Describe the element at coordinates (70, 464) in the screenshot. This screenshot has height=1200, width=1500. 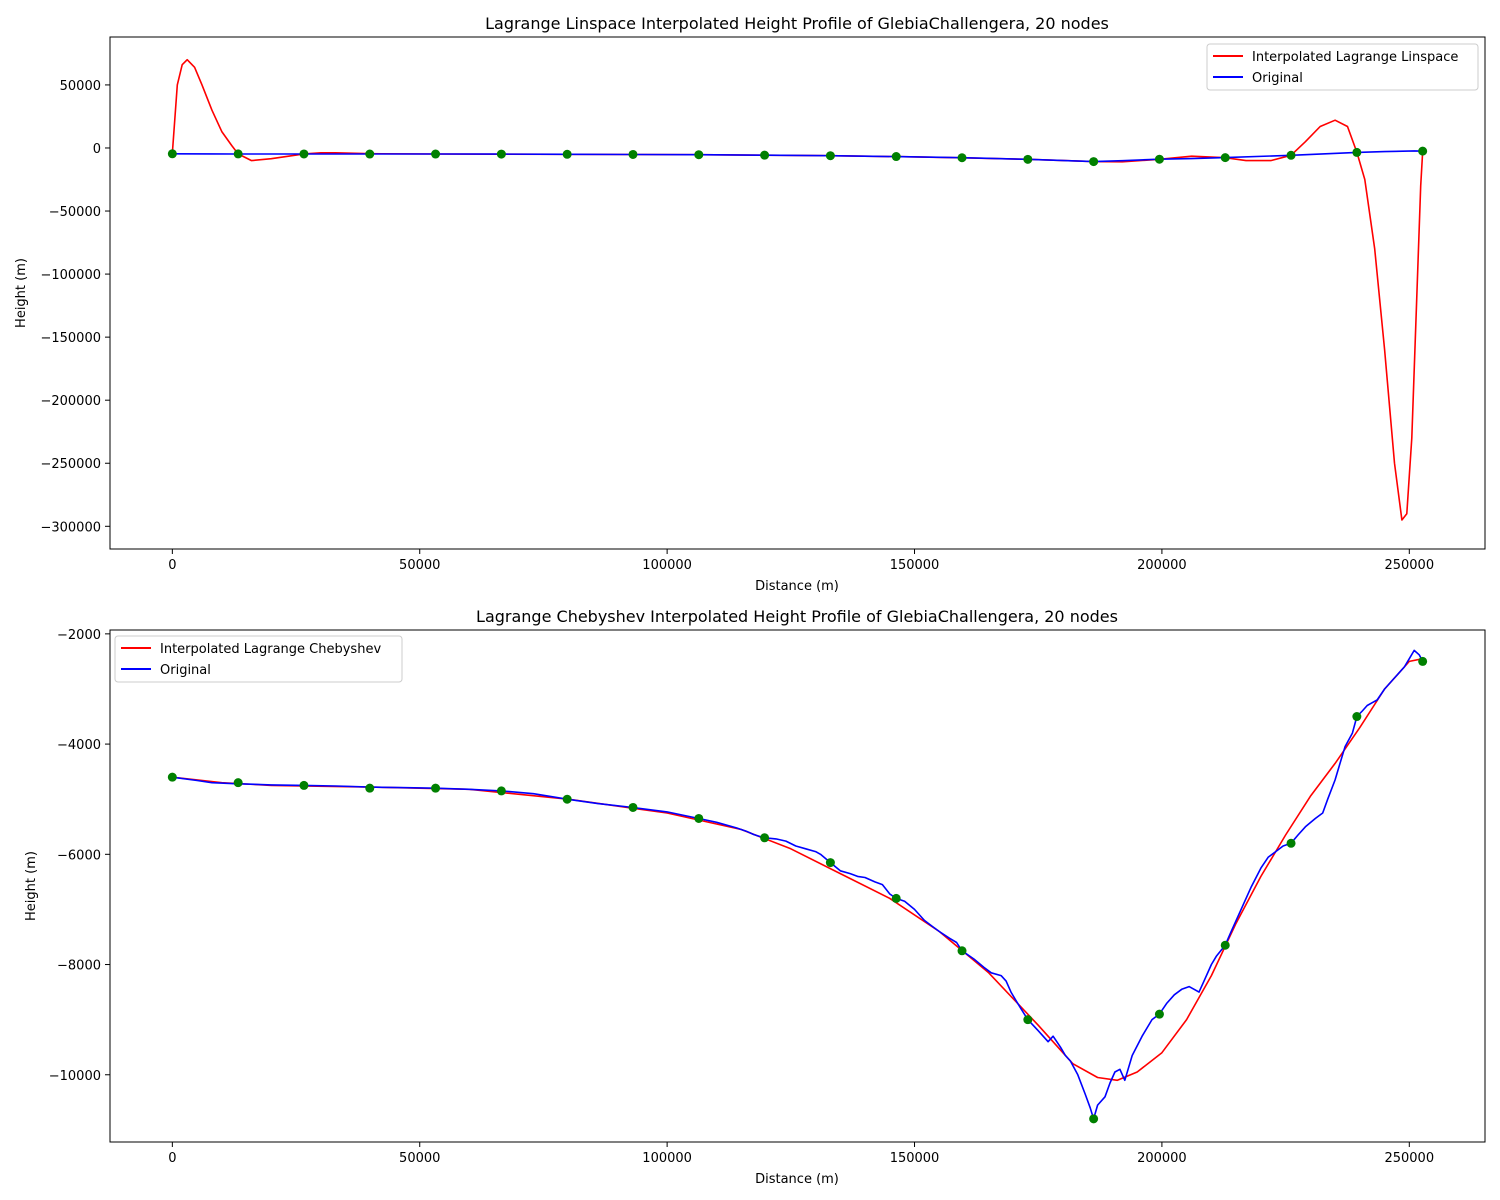
I see `y-tick-label: −250000` at that location.